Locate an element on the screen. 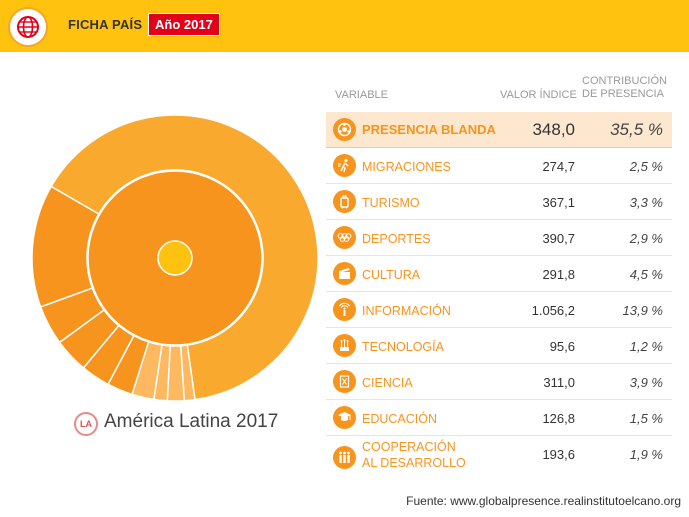 Image resolution: width=689 pixels, height=517 pixels. row-value: 311,0 is located at coordinates (559, 382).